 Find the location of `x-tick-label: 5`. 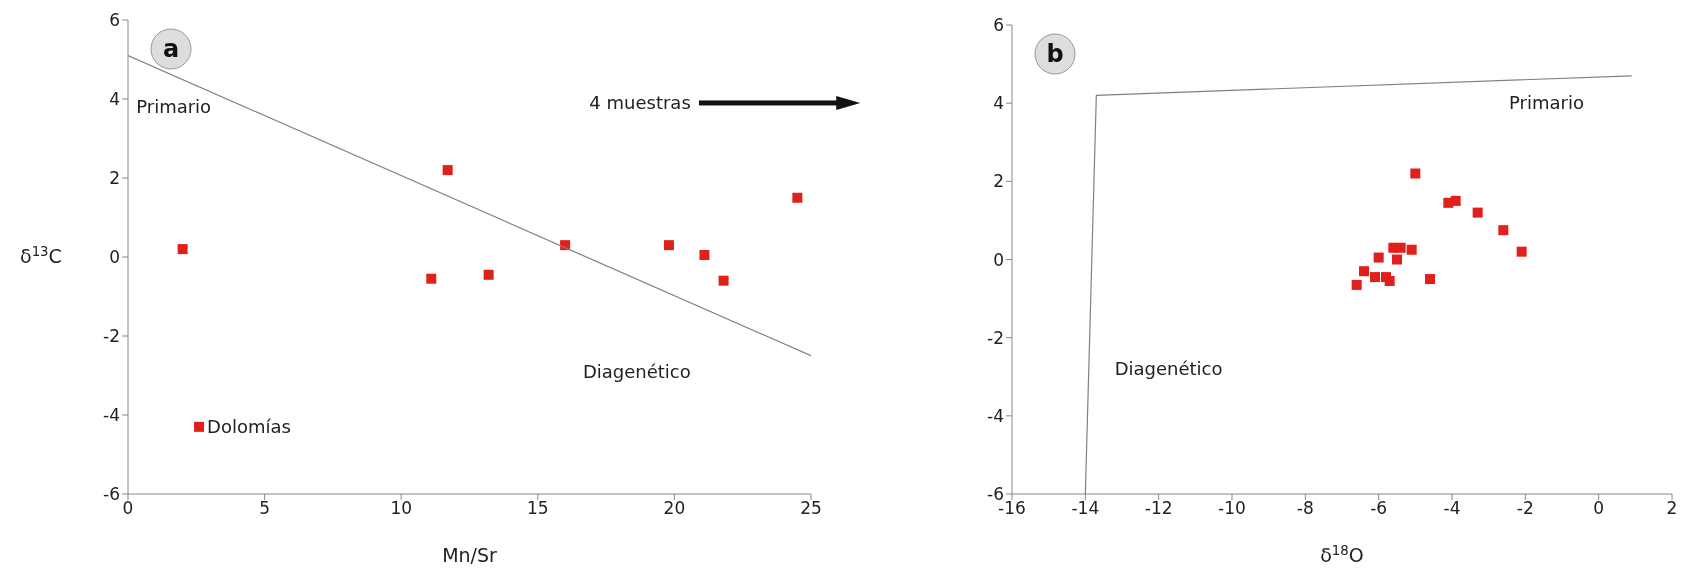

x-tick-label: 5 is located at coordinates (265, 508).